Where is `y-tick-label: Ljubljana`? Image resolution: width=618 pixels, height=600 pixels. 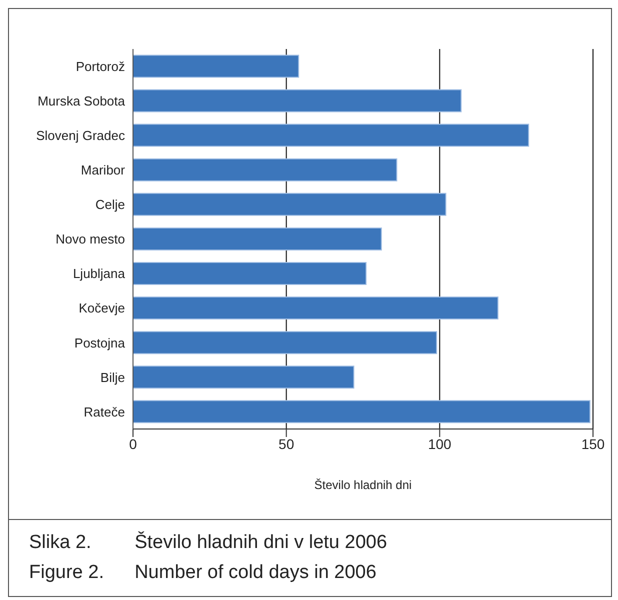
y-tick-label: Ljubljana is located at coordinates (99, 274).